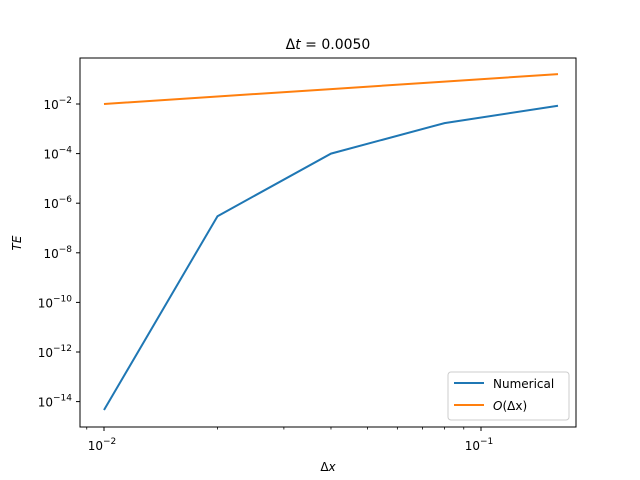  I want to click on y-tick-label: 10⁻⁴, so click(57, 154).